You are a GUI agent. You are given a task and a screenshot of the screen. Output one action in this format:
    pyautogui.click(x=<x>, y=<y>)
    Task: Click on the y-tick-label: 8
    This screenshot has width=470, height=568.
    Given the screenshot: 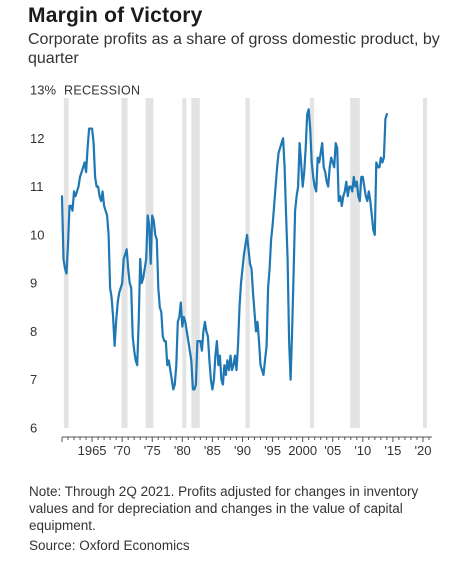 What is the action you would take?
    pyautogui.click(x=33, y=331)
    